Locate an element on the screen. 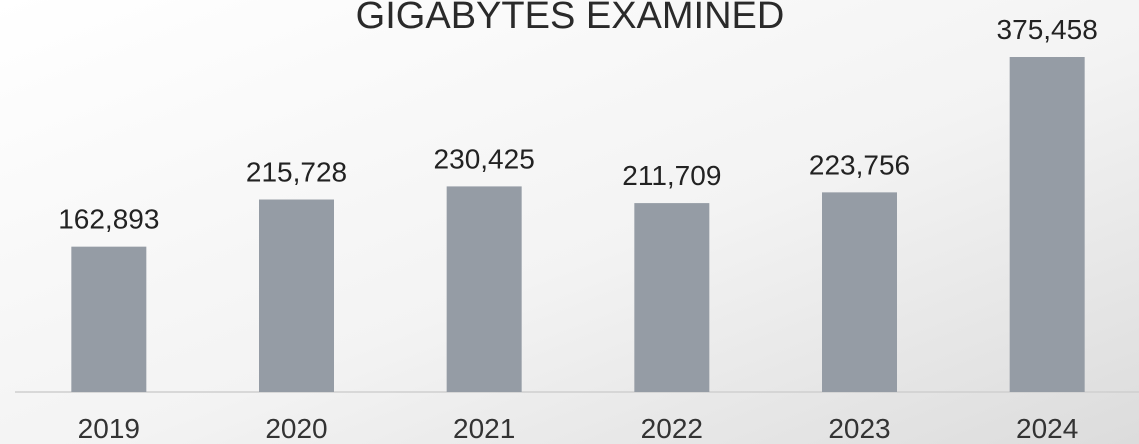 This screenshot has height=444, width=1139. x-tick-label: 2023 is located at coordinates (859, 428).